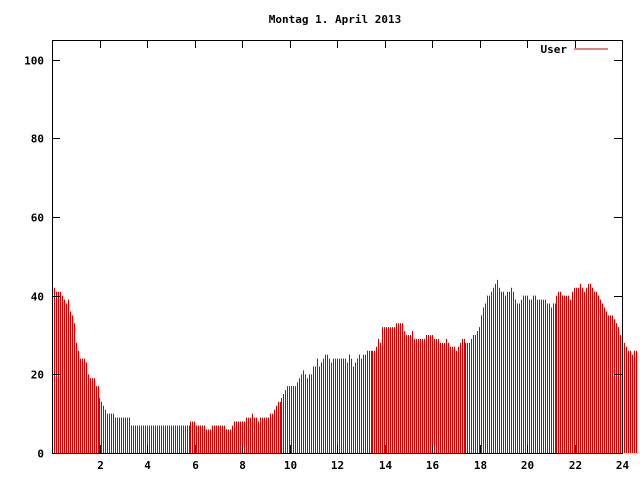  I want to click on x-tick-label: 16, so click(433, 465).